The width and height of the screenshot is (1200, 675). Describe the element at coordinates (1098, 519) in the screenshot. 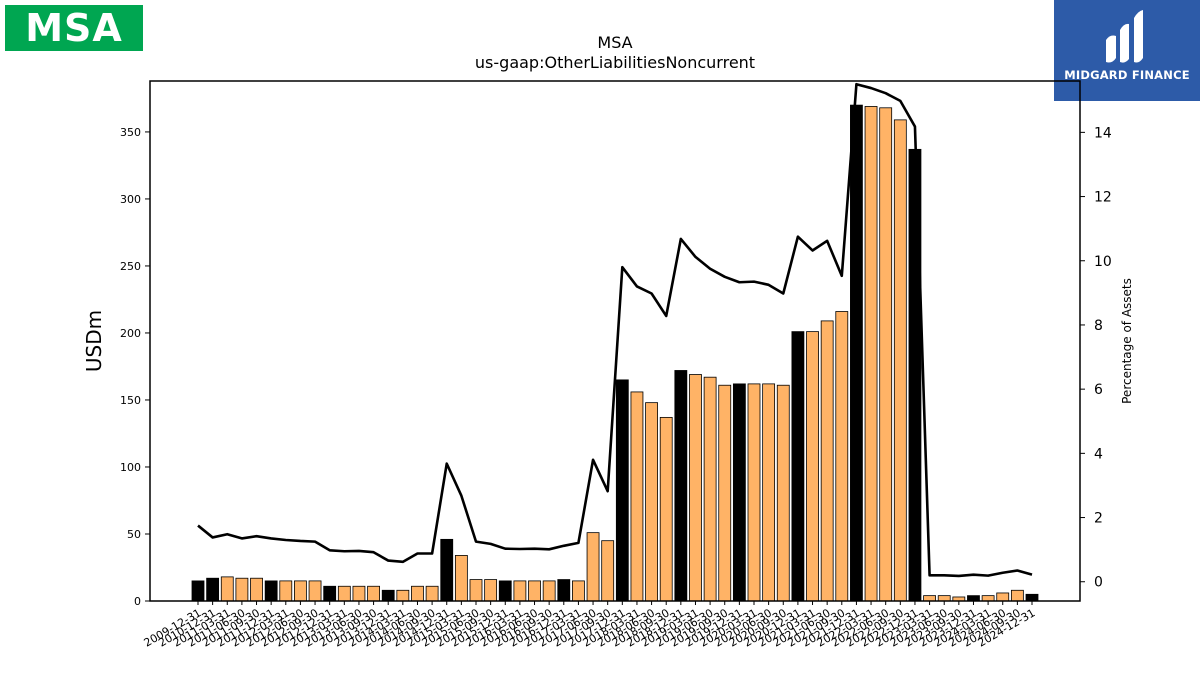

I see `y2-tick-label: 2` at that location.